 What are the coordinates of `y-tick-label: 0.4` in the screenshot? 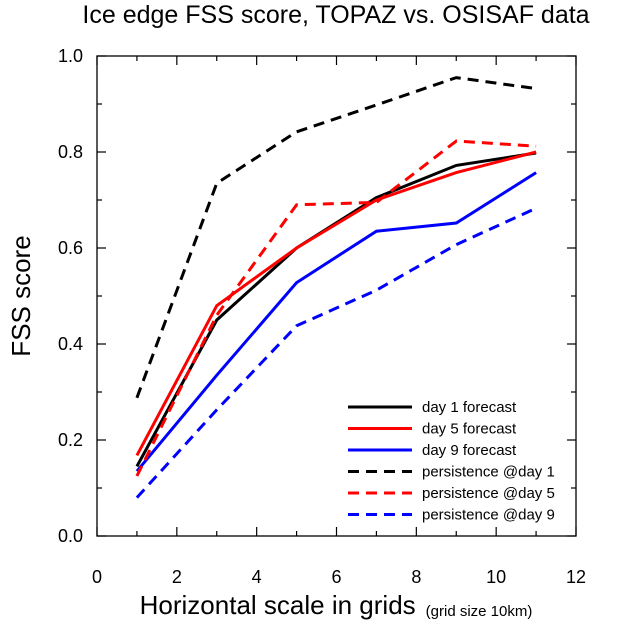 It's located at (70, 344).